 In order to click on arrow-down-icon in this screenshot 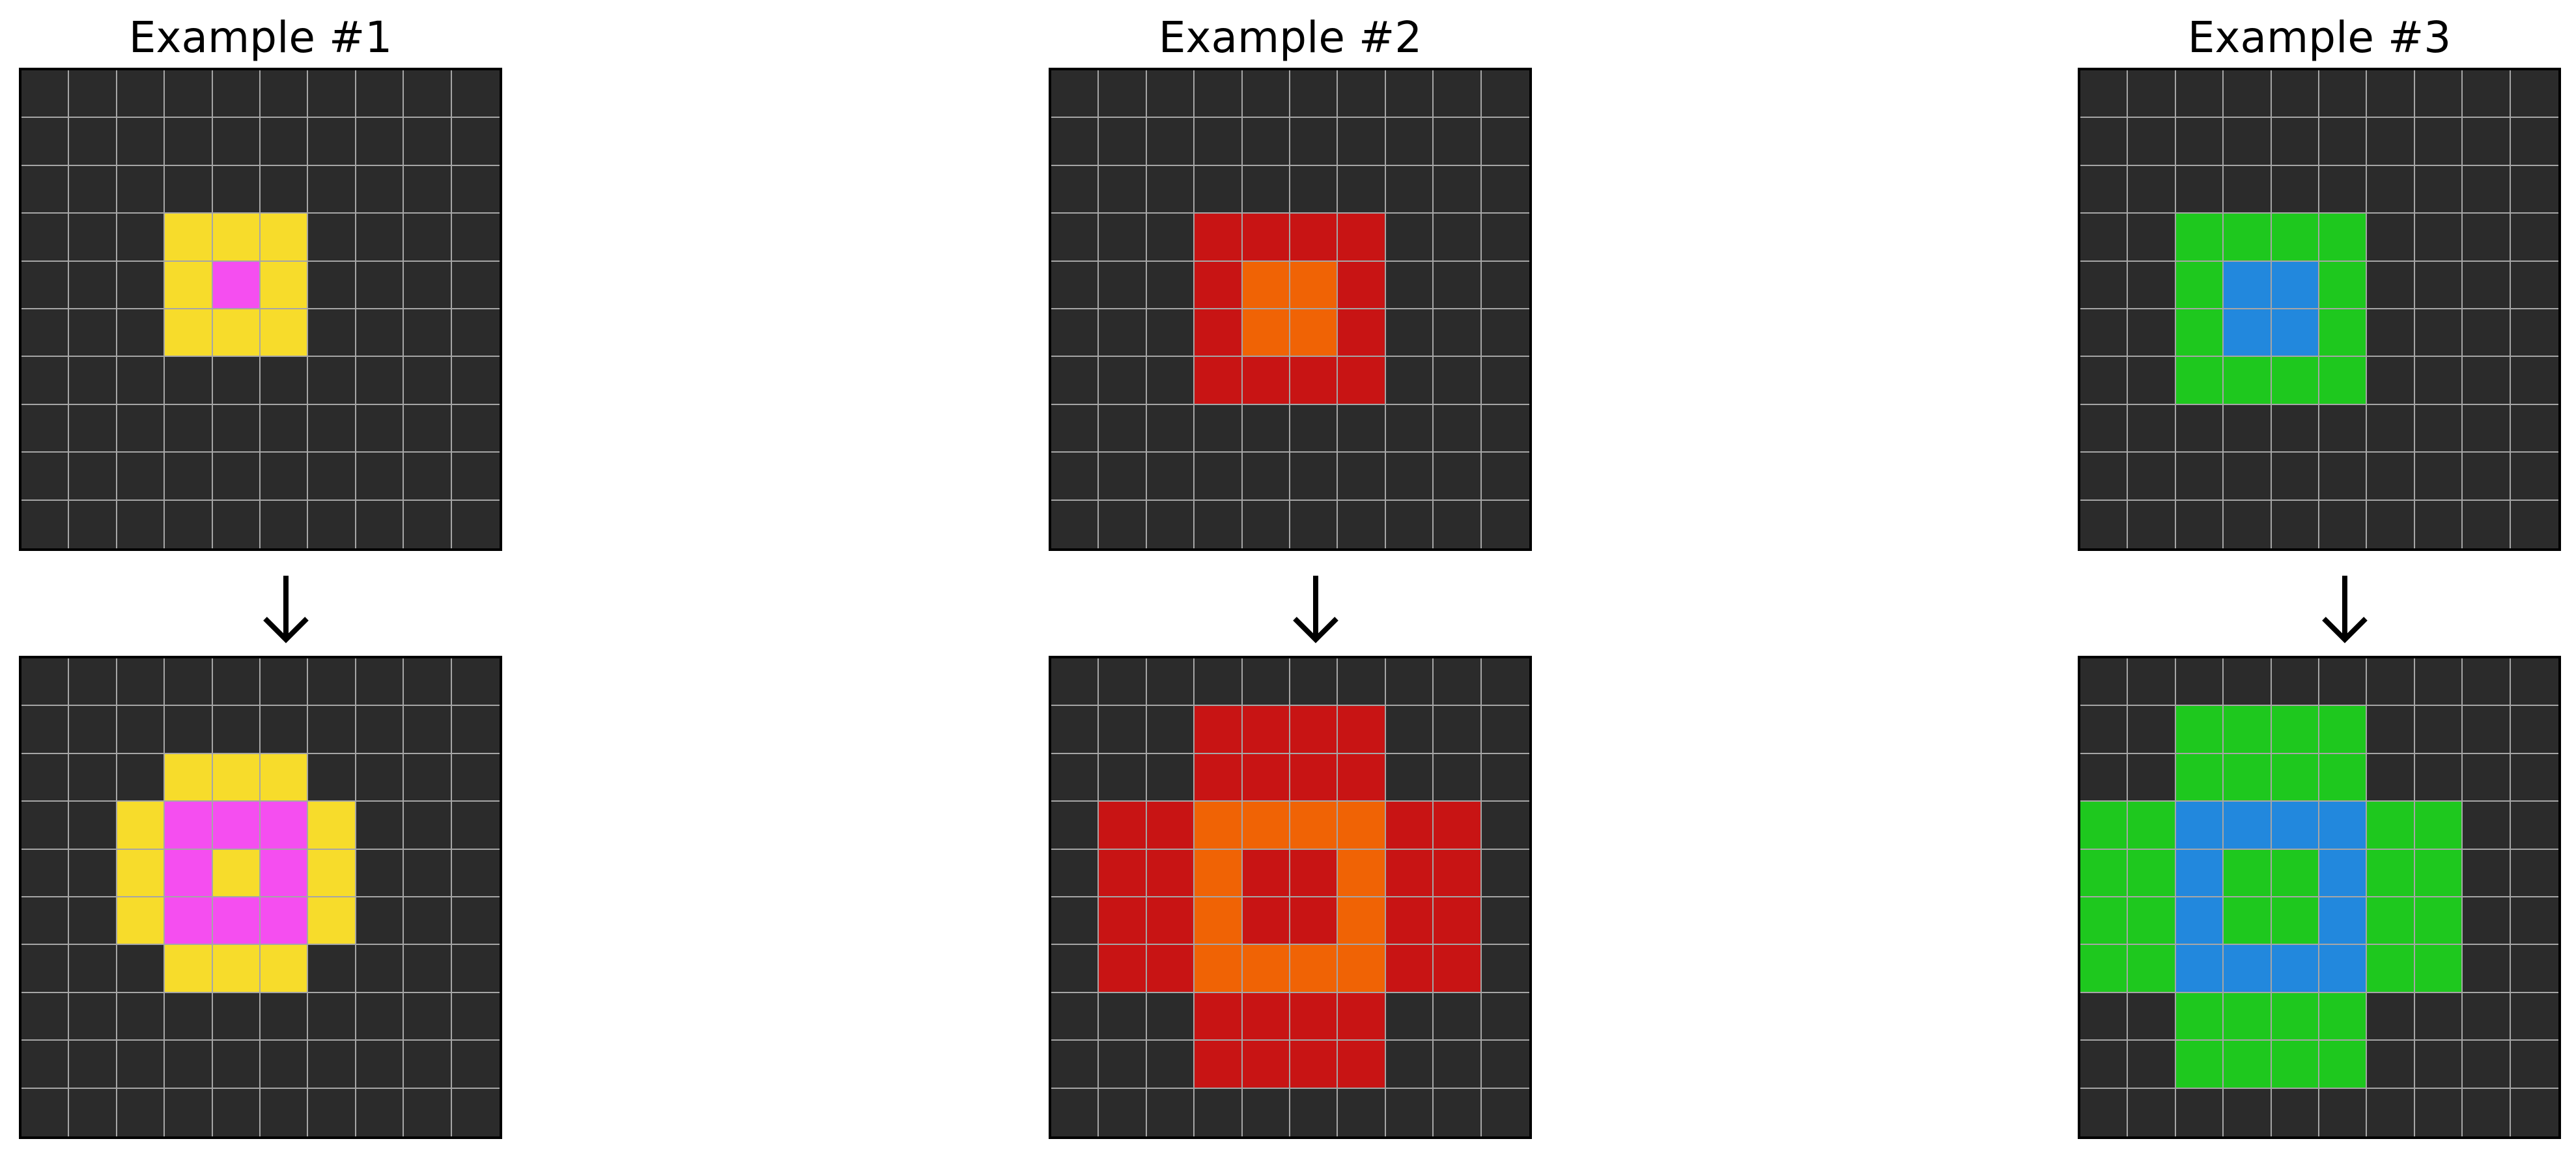, I will do `click(2345, 609)`.